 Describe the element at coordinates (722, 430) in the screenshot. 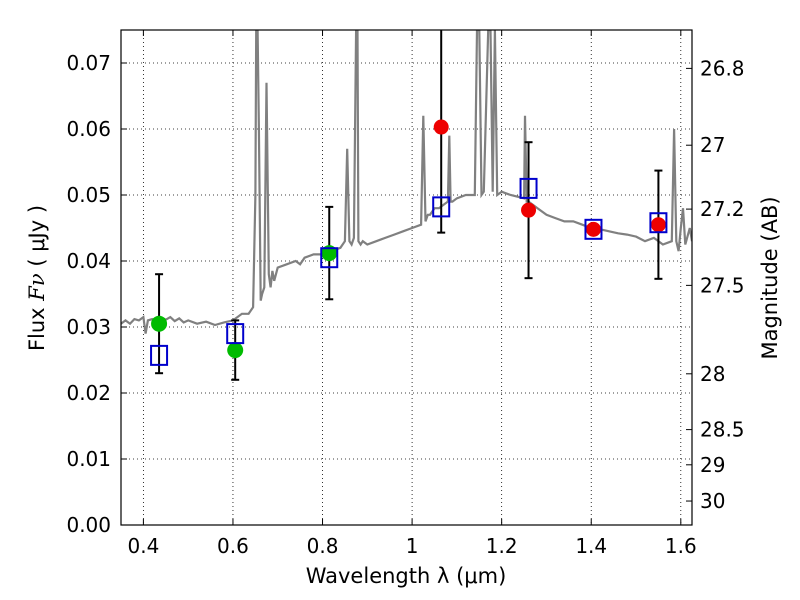

I see `y2-tick-label: 28.5` at that location.